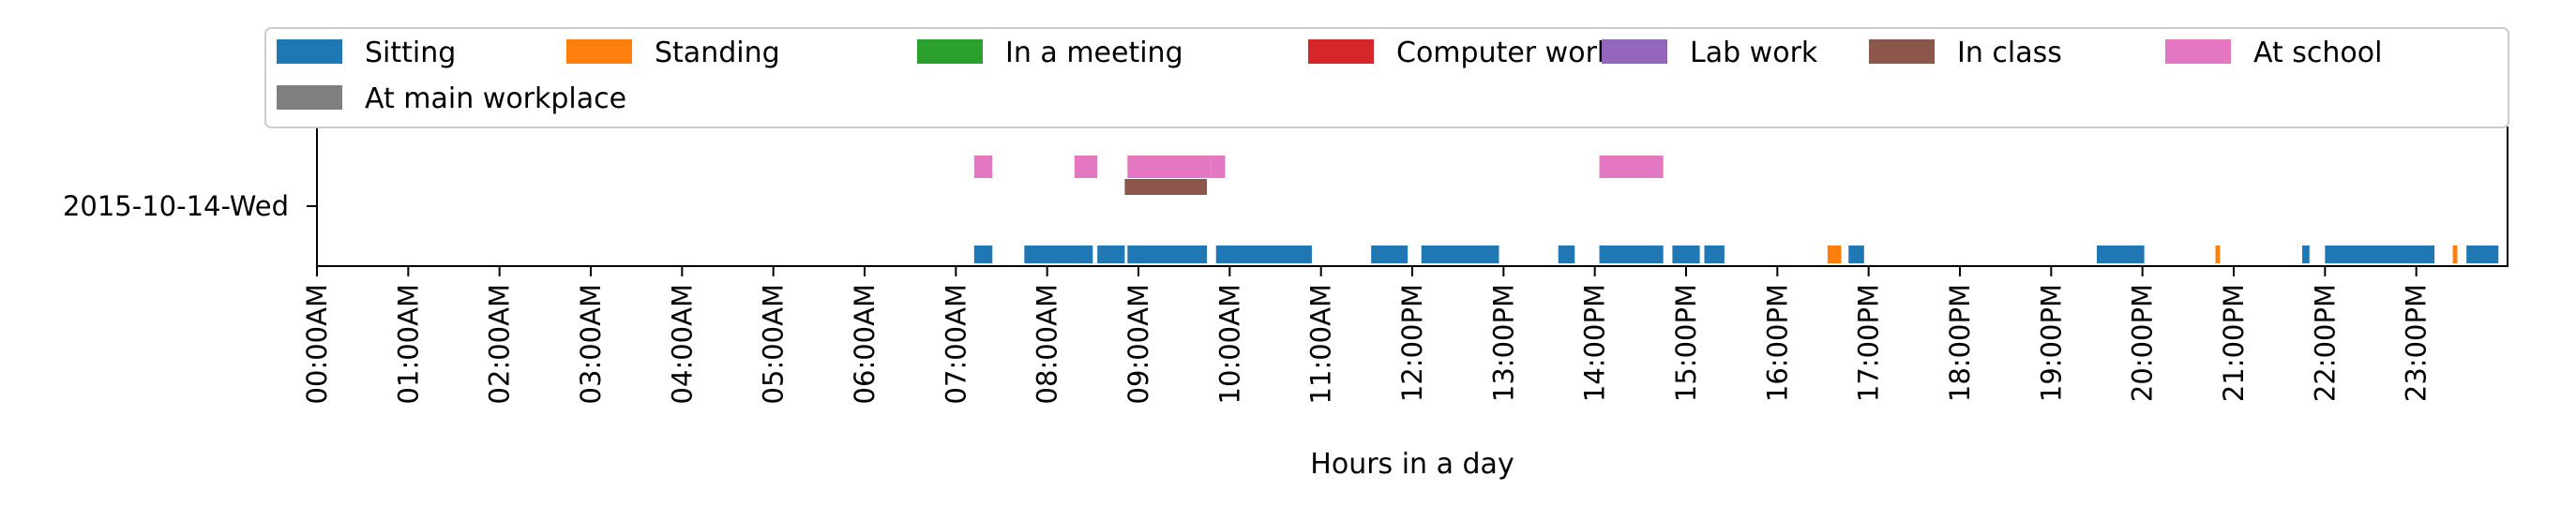  I want to click on x-tick-label: 03:00AM, so click(591, 344).